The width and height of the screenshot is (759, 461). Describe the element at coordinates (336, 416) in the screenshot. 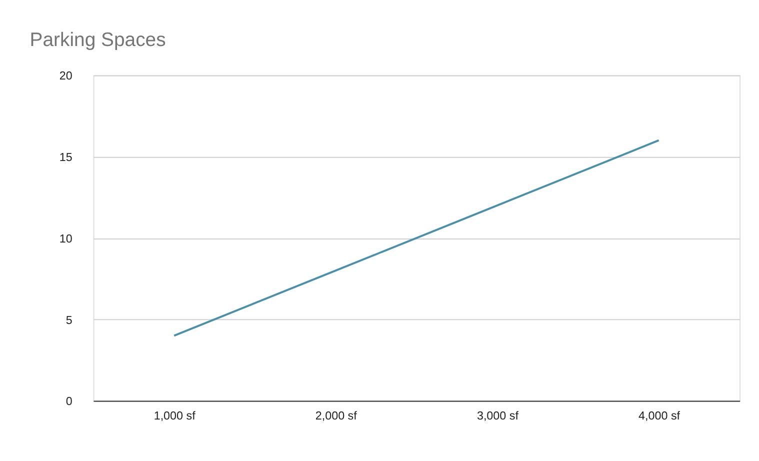

I see `x-tick-label: 2,000 sf` at that location.